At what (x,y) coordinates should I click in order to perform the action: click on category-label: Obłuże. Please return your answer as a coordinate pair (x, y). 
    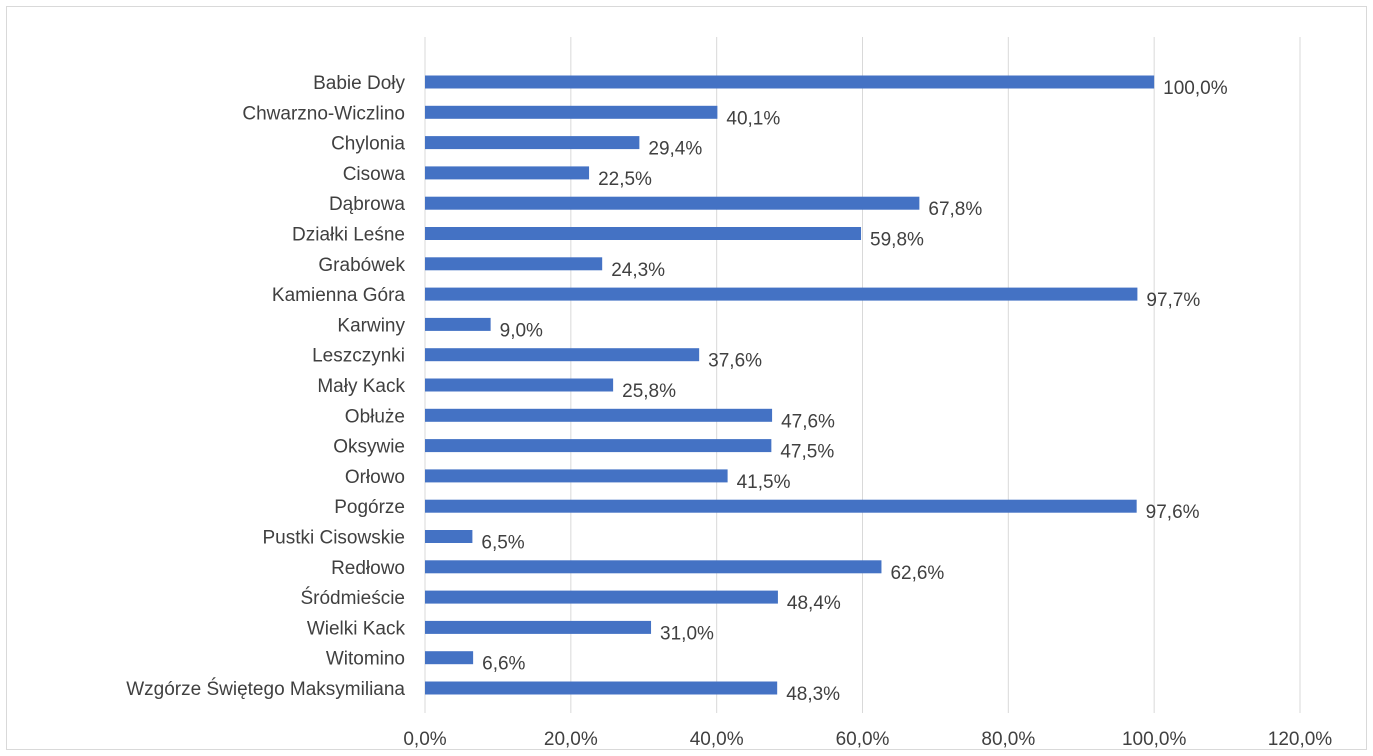
    Looking at the image, I should click on (375, 416).